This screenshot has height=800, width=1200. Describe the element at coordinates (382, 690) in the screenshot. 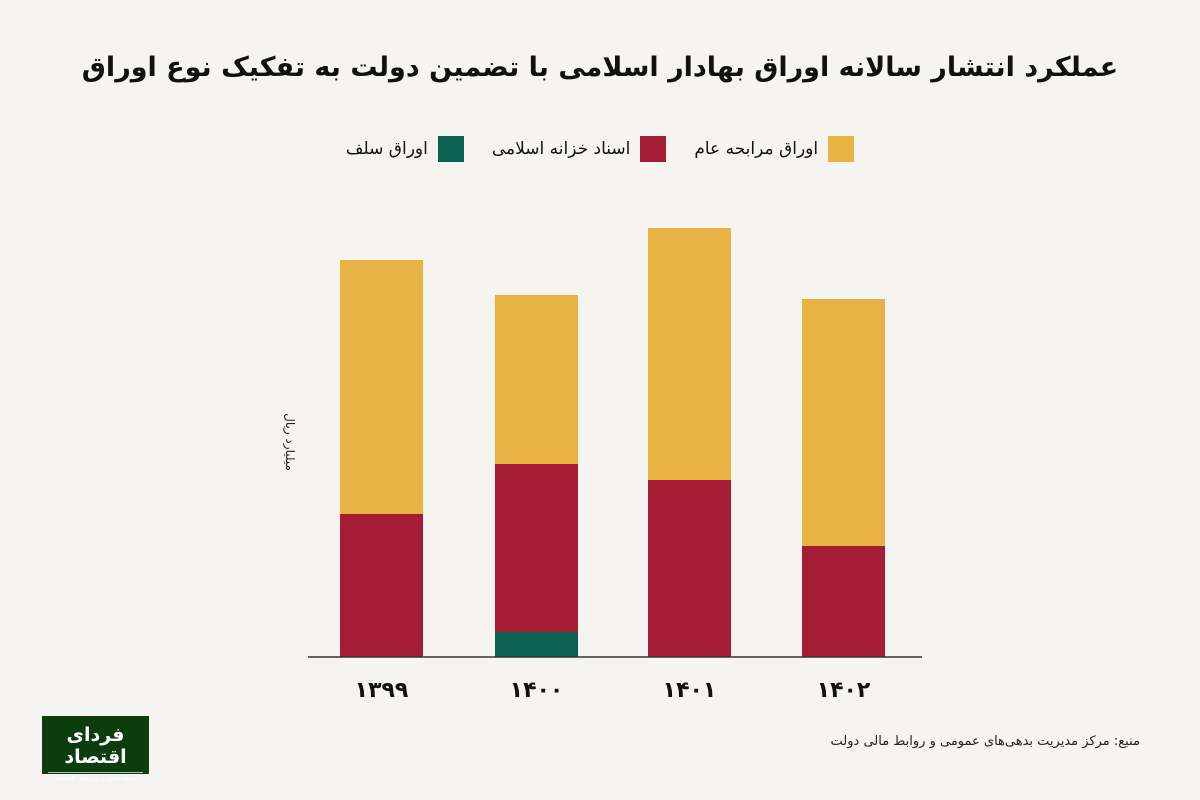

I see `x-tick-label: ۱۳۹۹` at that location.